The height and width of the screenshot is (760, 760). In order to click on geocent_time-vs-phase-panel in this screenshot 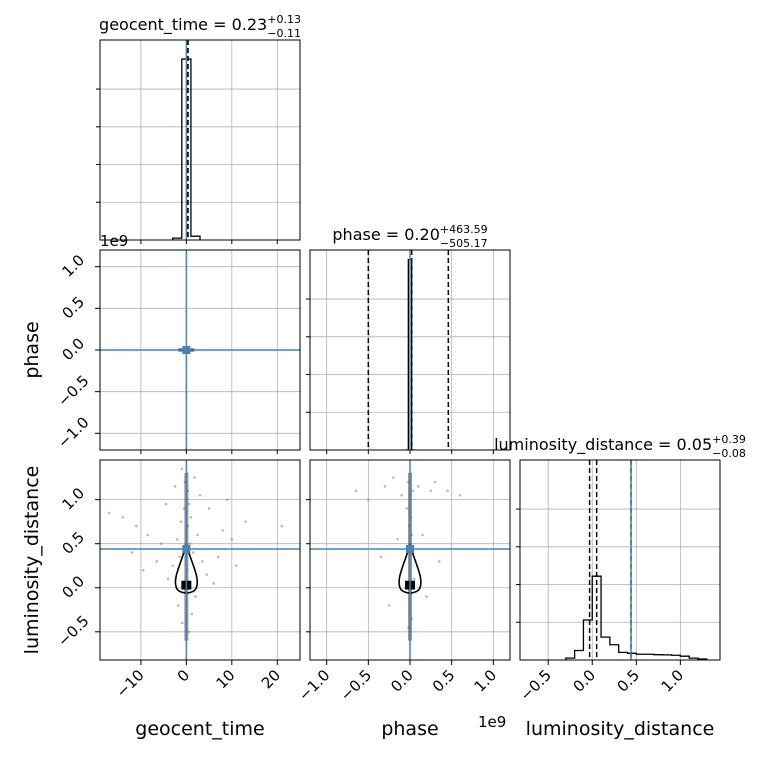, I will do `click(200, 350)`.